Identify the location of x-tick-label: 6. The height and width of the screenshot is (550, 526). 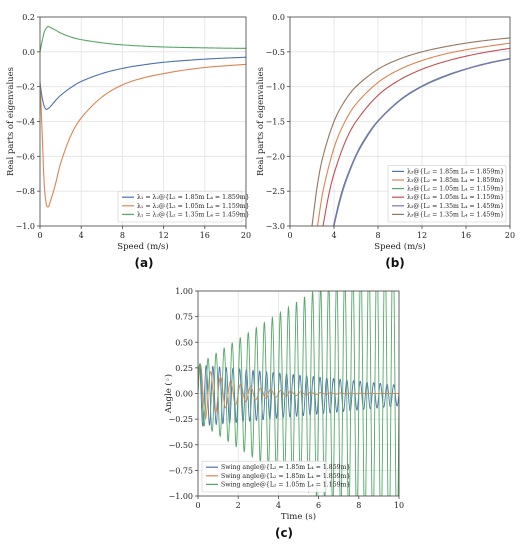
(318, 505).